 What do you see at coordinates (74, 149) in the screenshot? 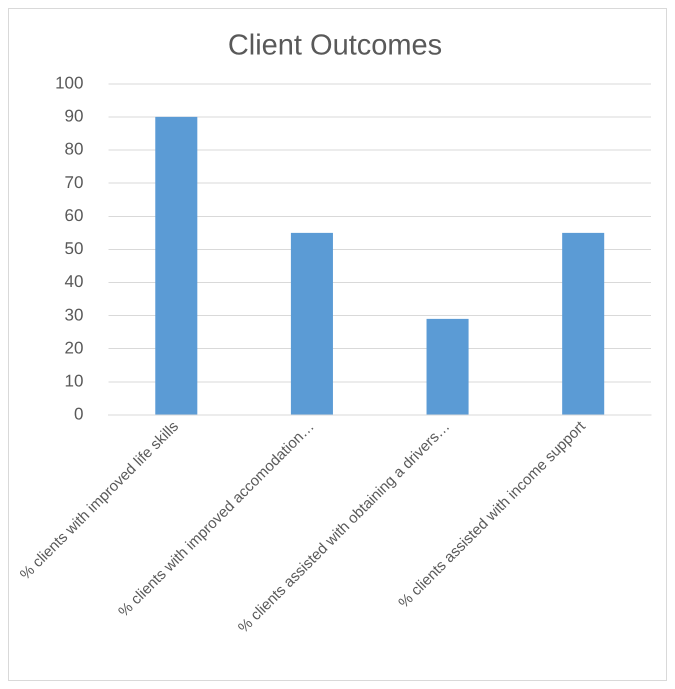
I see `y-tick-label: 80` at bounding box center [74, 149].